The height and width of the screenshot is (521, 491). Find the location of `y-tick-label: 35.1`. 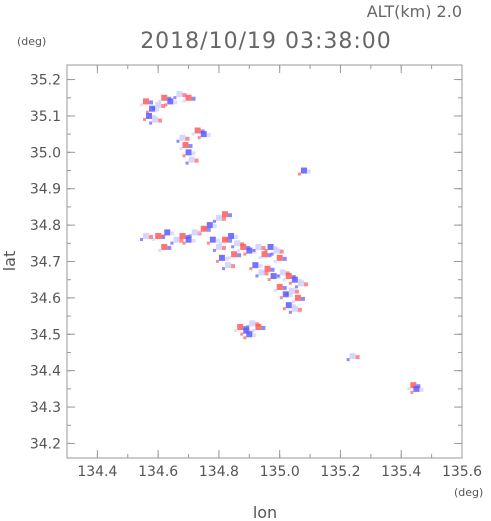

y-tick-label: 35.1 is located at coordinates (45, 117).